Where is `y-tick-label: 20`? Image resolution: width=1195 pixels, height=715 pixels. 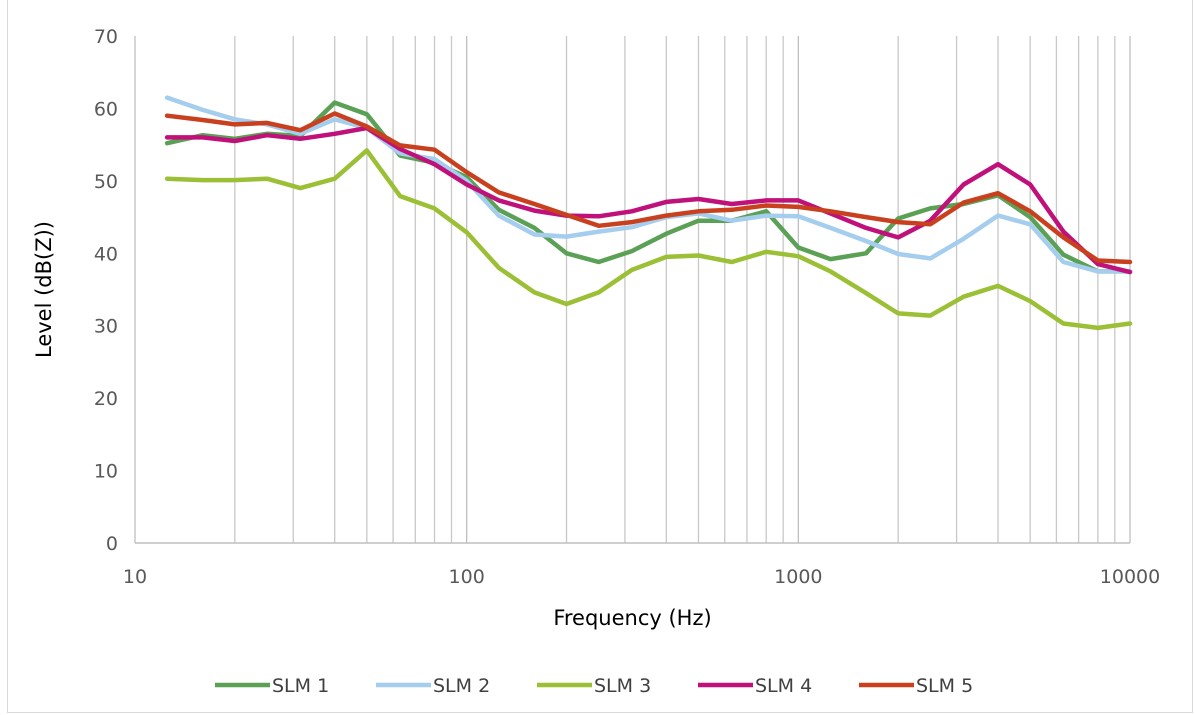 y-tick-label: 20 is located at coordinates (106, 399).